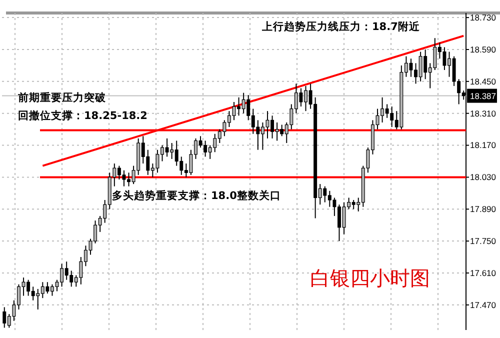 The height and width of the screenshot is (338, 500). Describe the element at coordinates (483, 145) in the screenshot. I see `y-tick-label: 18.170` at that location.